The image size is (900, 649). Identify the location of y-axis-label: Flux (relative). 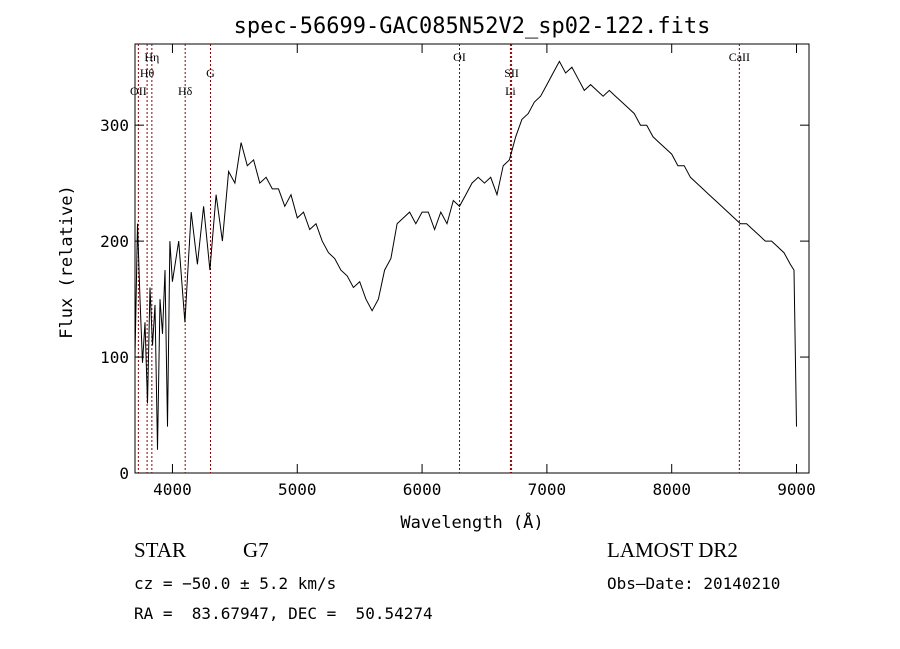
(67, 262).